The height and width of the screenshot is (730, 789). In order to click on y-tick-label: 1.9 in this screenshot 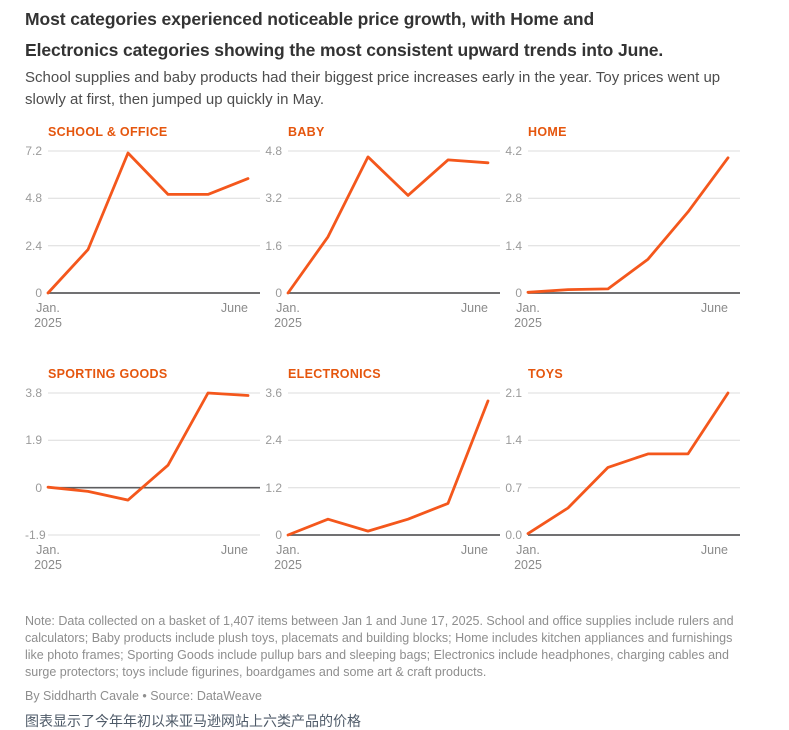, I will do `click(33, 440)`.